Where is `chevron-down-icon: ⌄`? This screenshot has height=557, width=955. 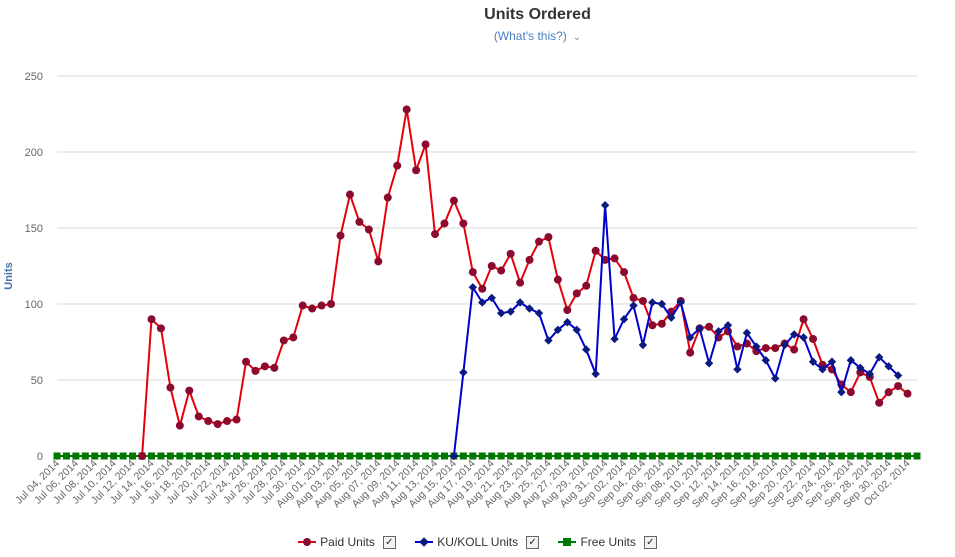 chevron-down-icon: ⌄ is located at coordinates (577, 37).